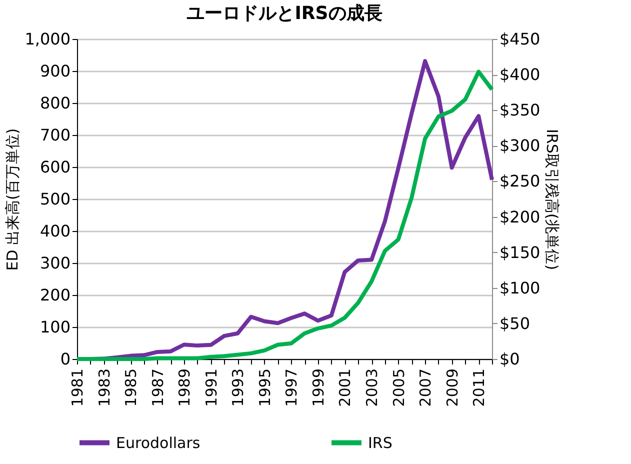 This screenshot has width=631, height=464. I want to click on x-tick-label: 2003, so click(372, 387).